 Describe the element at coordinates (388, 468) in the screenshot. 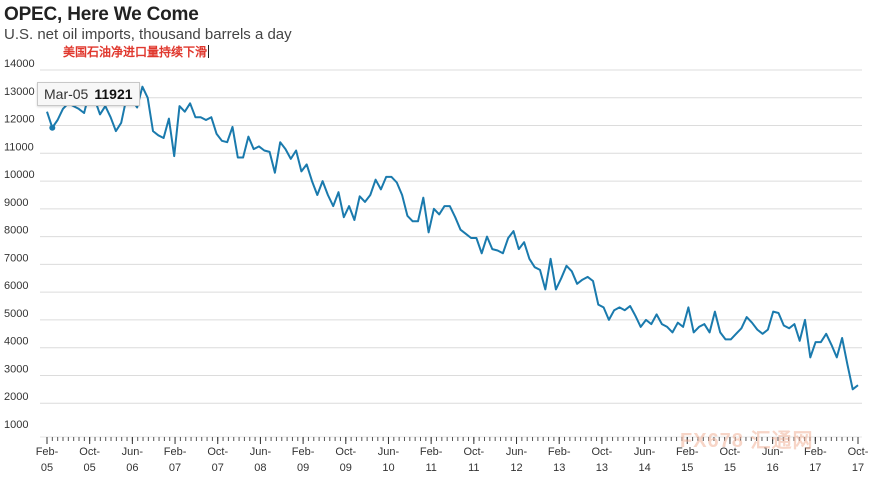

I see `x-tick-year: 10` at that location.